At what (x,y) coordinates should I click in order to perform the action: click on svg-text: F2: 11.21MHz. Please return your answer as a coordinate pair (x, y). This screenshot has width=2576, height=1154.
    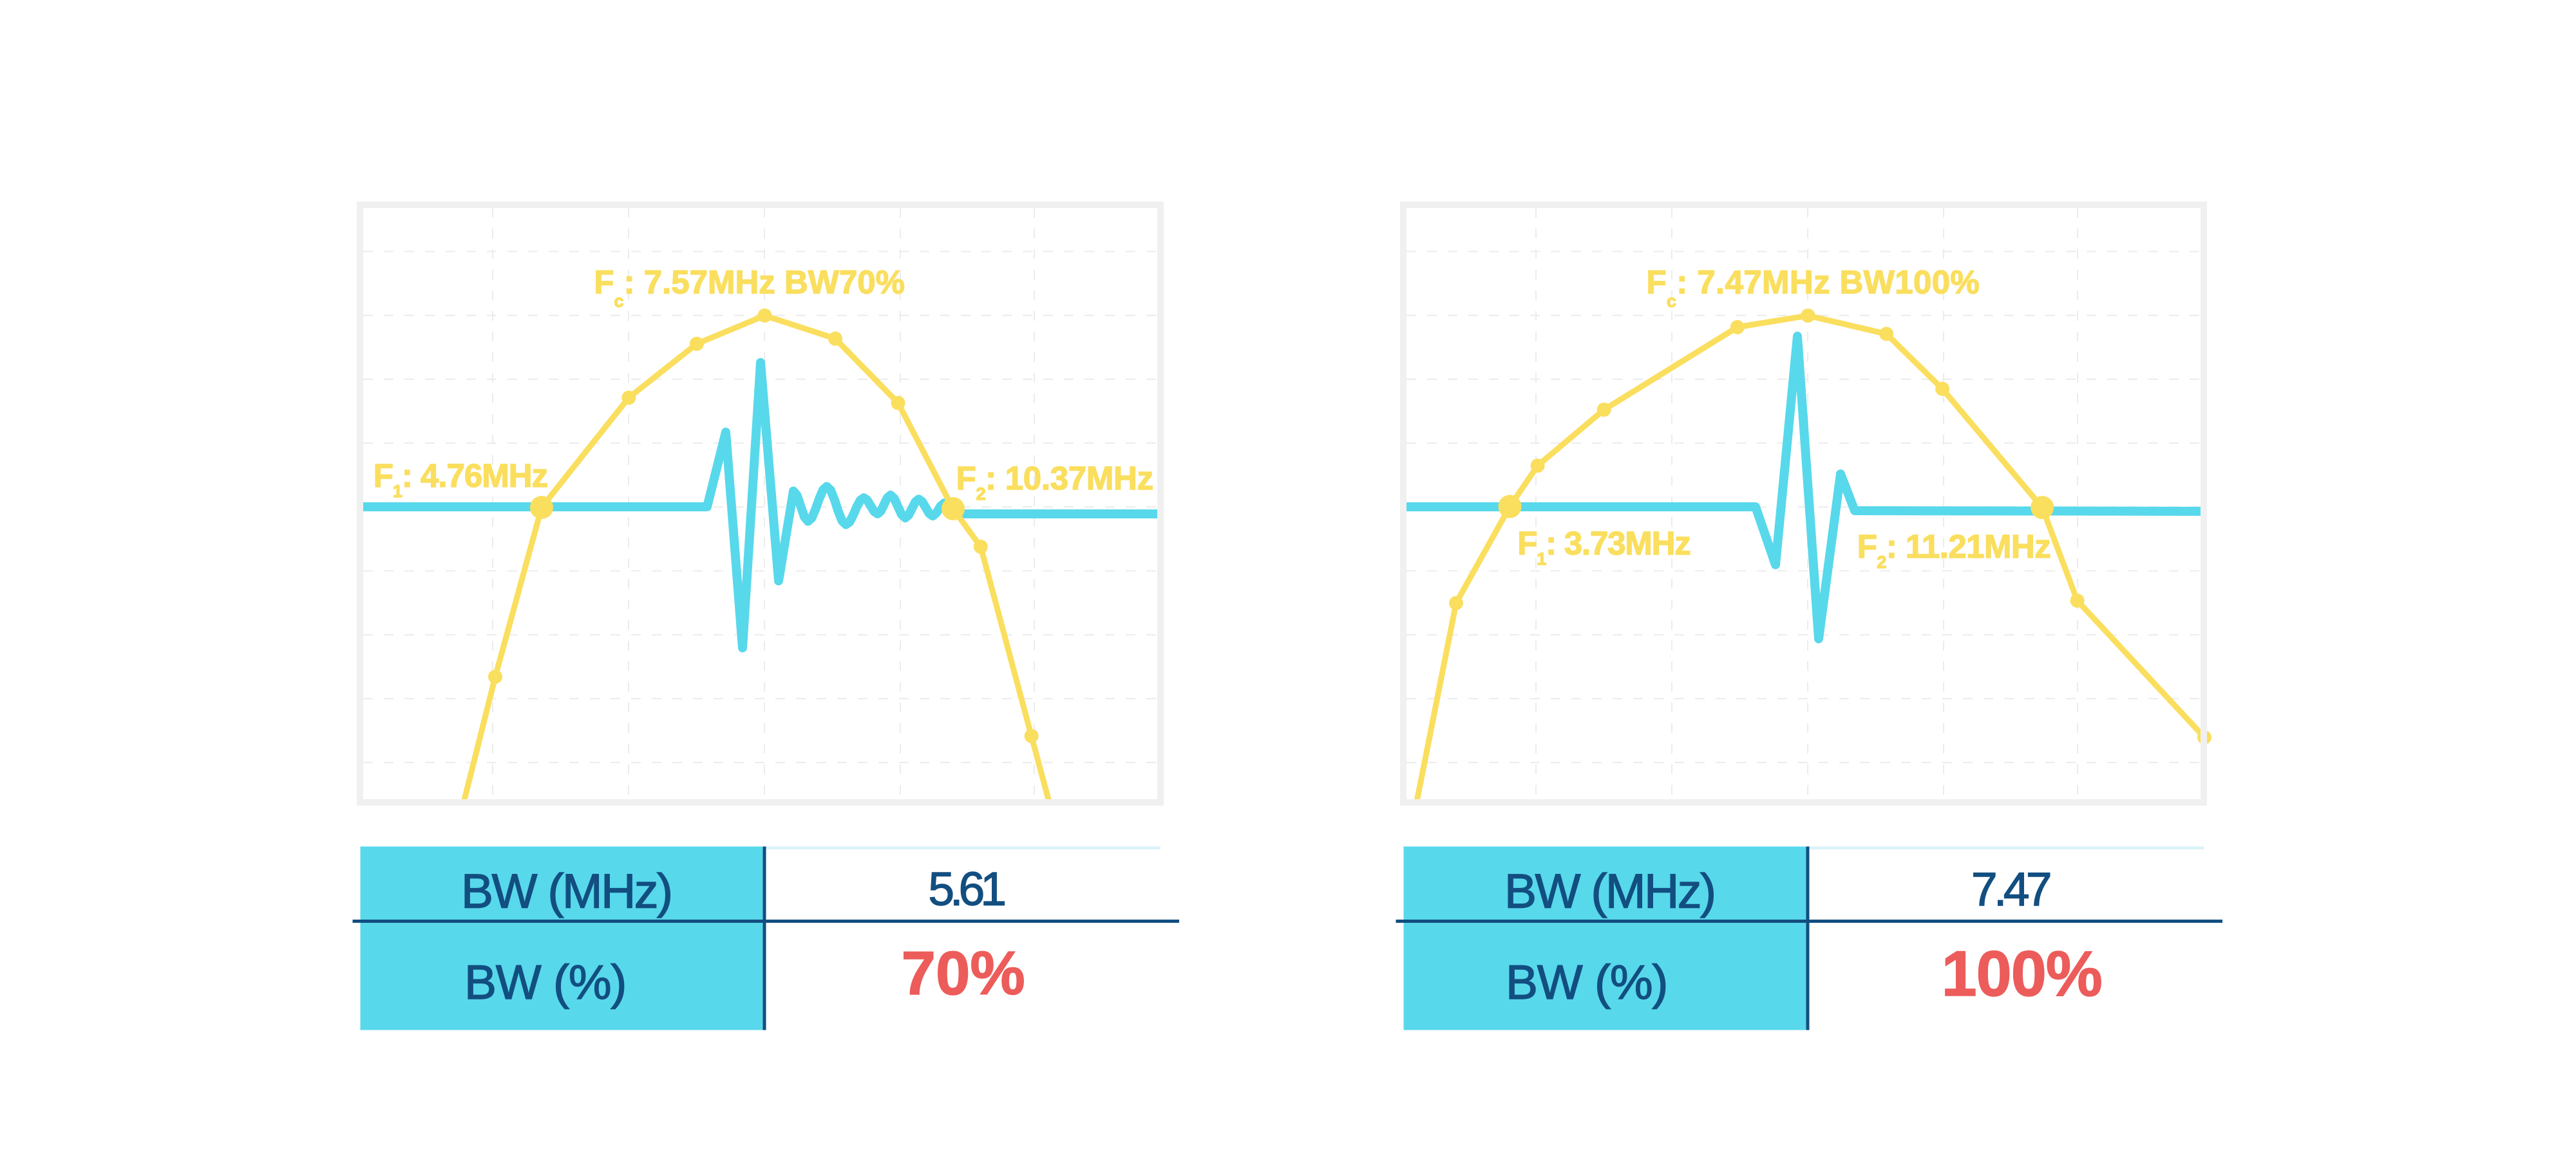
    Looking at the image, I should click on (1954, 550).